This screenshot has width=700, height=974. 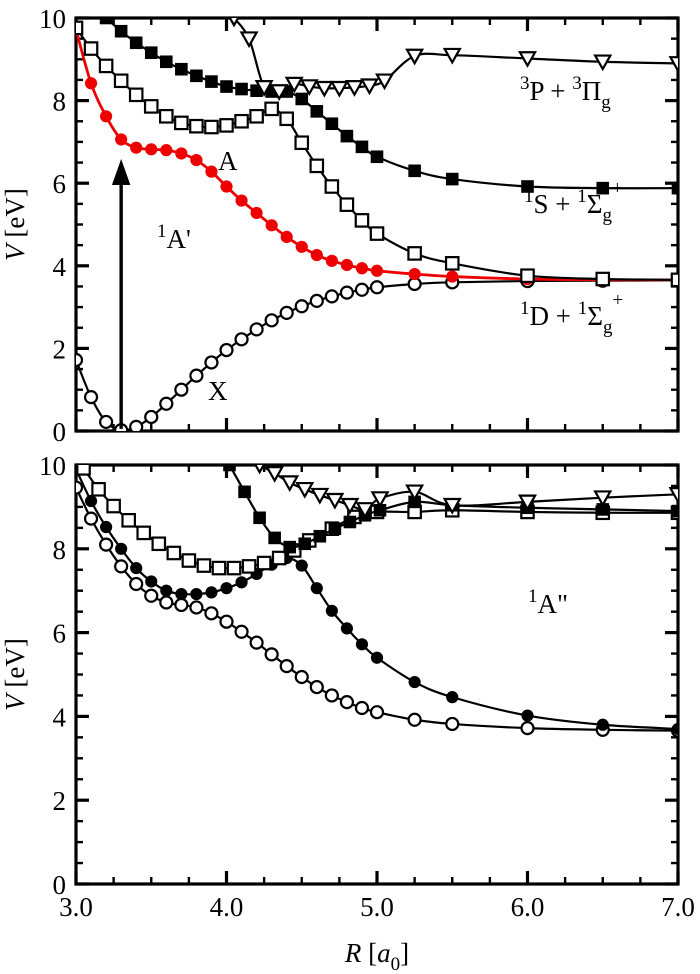 I want to click on label-curve-X: X, so click(x=218, y=391).